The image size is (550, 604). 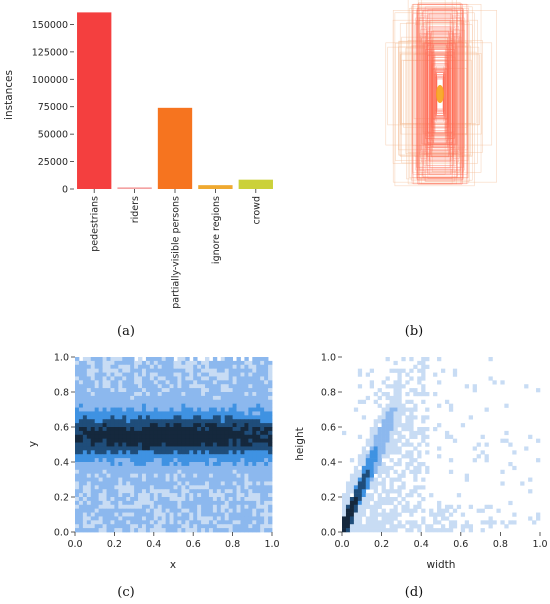 I want to click on bbox-outline, so click(x=440, y=94).